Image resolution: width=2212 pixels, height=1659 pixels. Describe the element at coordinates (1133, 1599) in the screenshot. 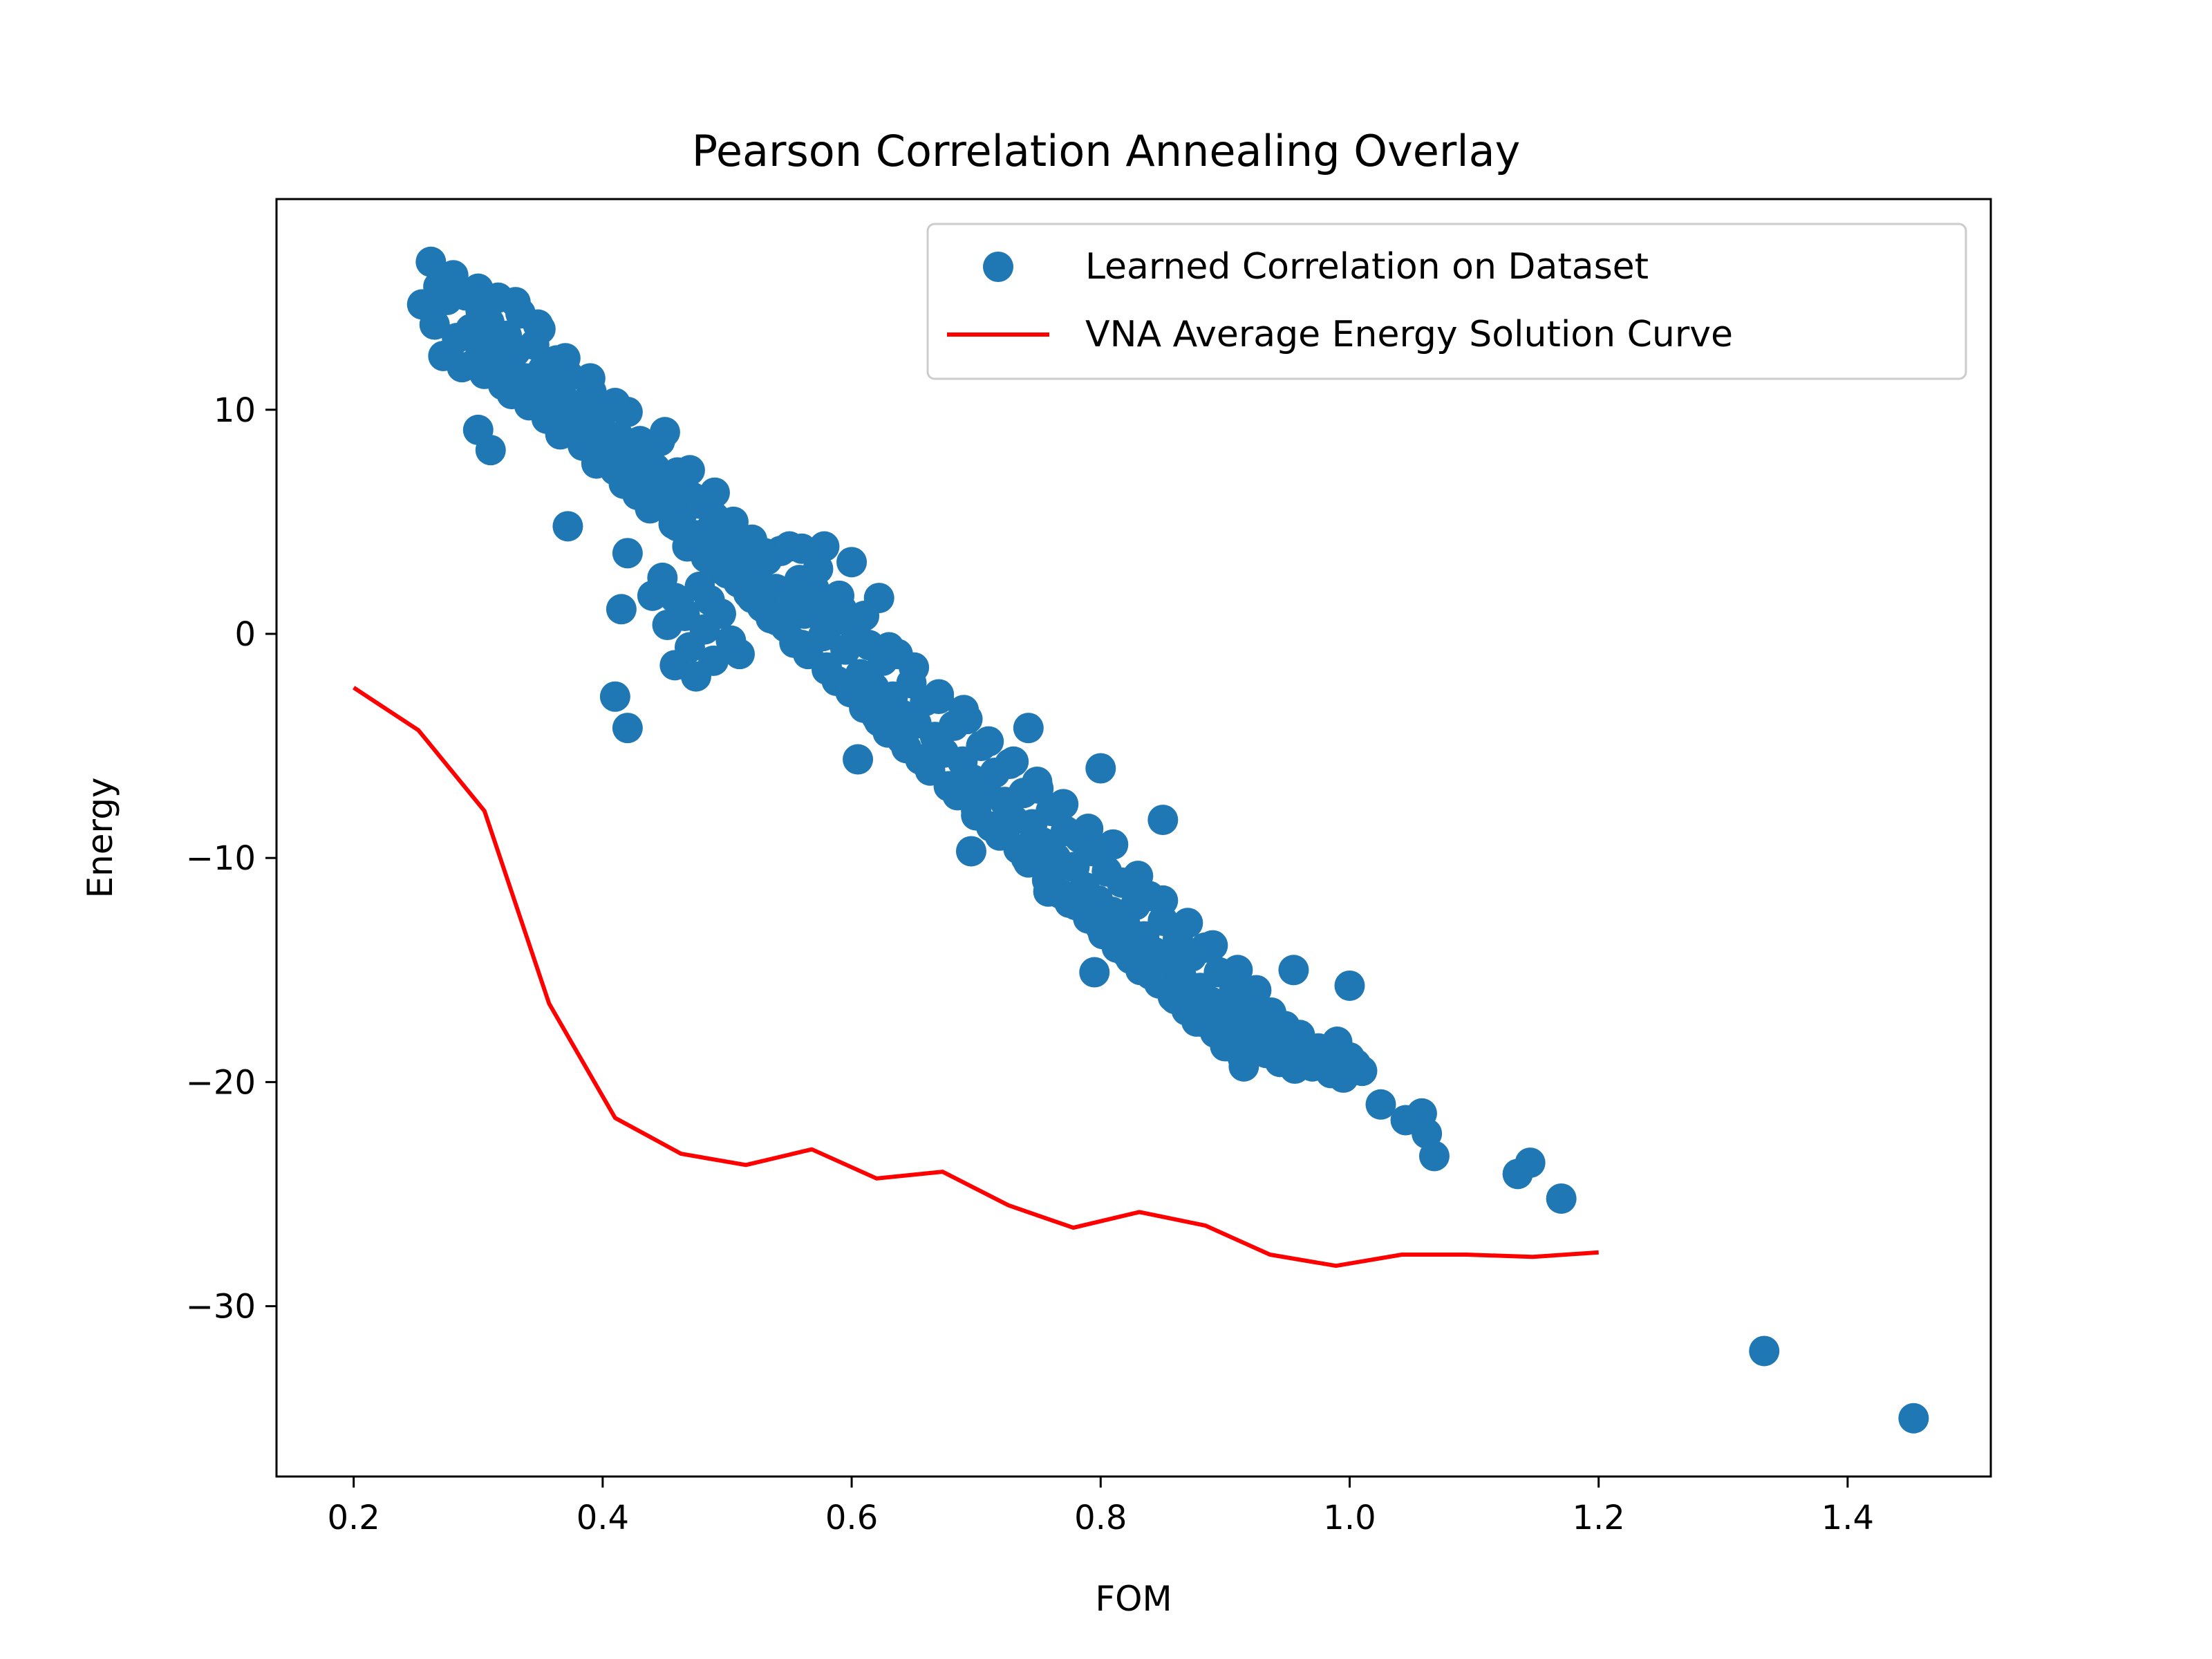

I see `x-axis-label: FOM` at that location.